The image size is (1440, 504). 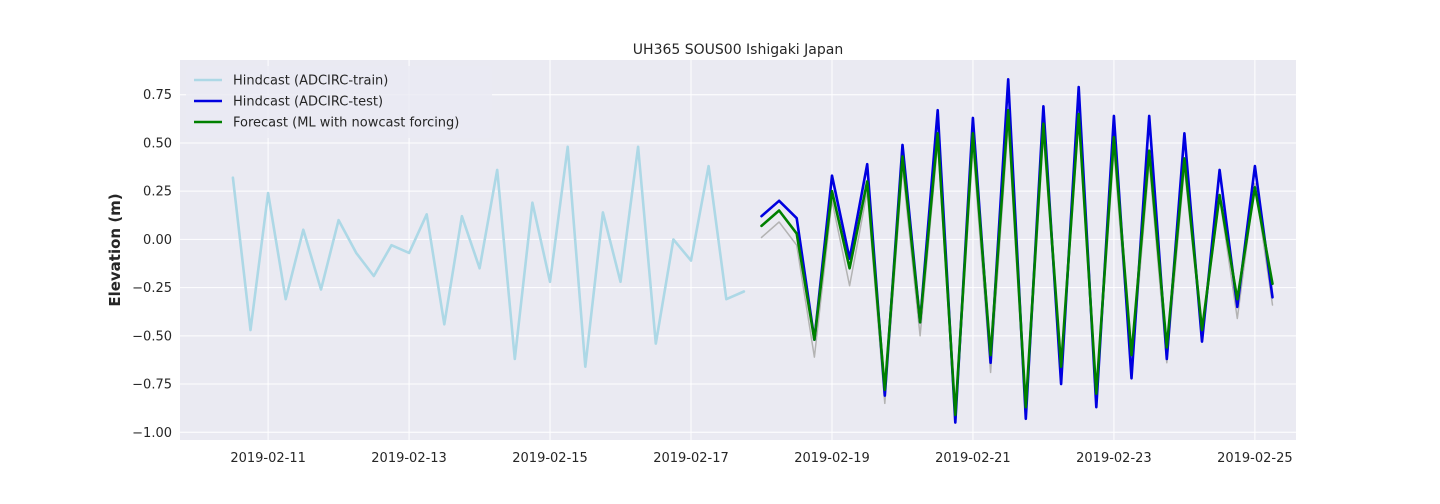 What do you see at coordinates (152, 433) in the screenshot?
I see `y-tick-label: −1.00` at bounding box center [152, 433].